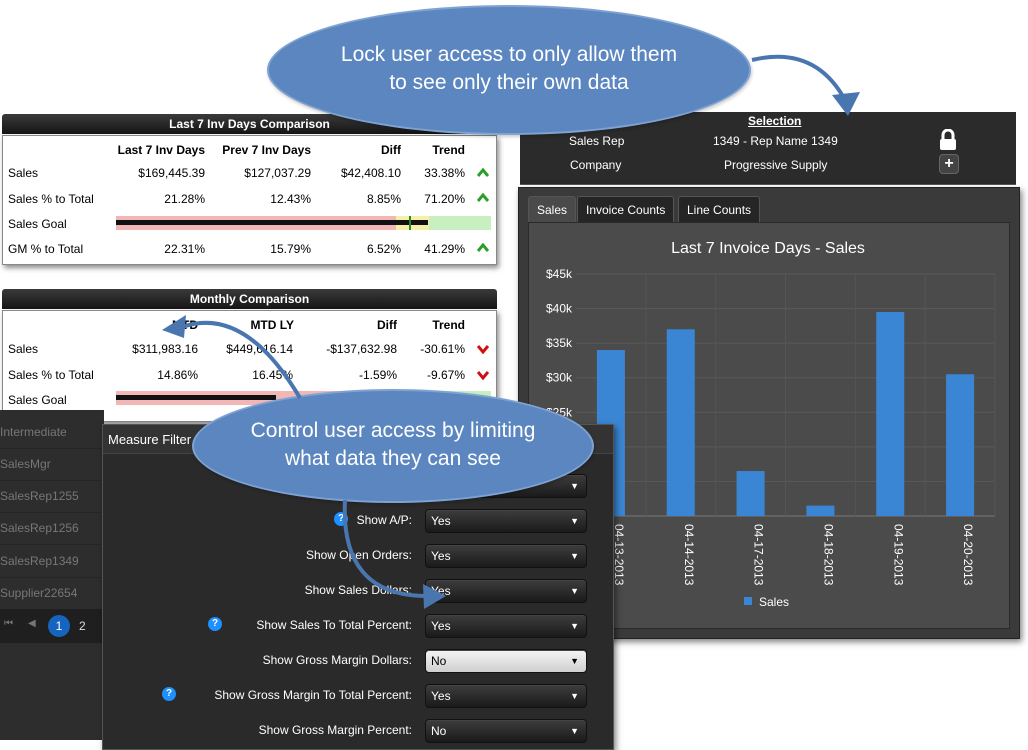  Describe the element at coordinates (626, 209) in the screenshot. I see `tab-invoice-counts: Invoice Counts` at that location.